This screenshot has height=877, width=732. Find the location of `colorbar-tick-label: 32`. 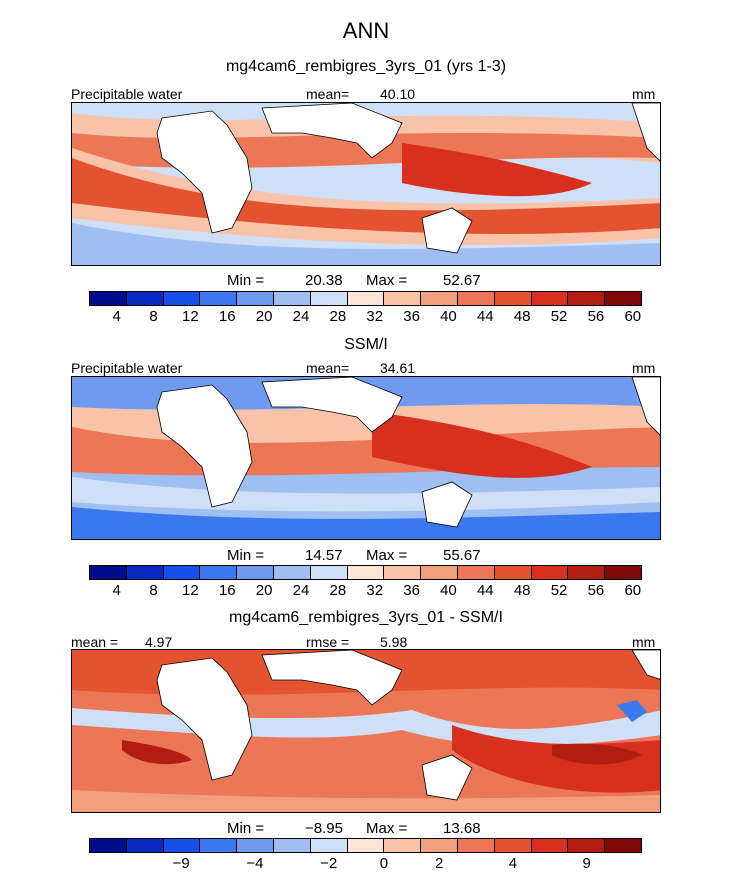

colorbar-tick-label: 32 is located at coordinates (375, 590).